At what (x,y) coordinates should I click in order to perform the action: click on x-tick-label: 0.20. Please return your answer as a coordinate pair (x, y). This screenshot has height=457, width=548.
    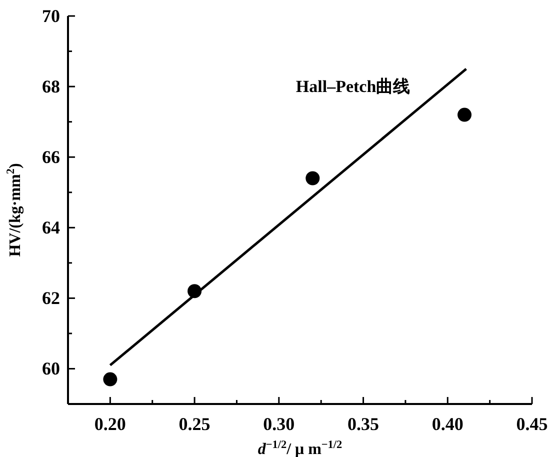
    Looking at the image, I should click on (110, 424).